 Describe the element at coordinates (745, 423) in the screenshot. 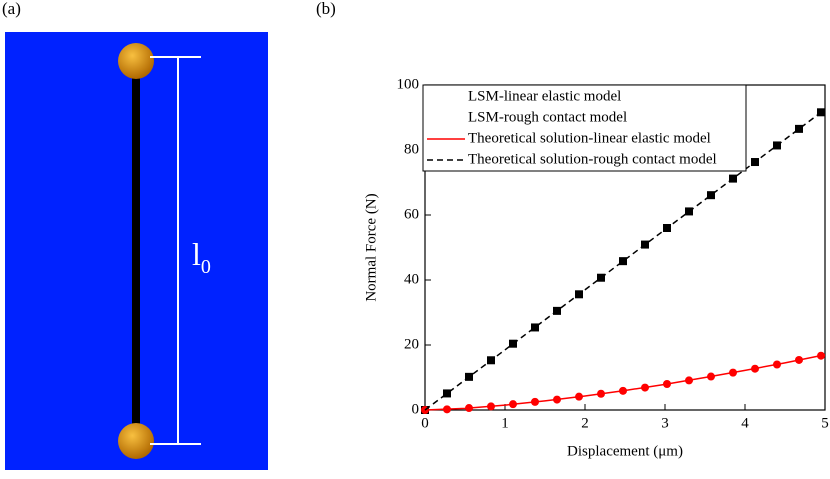

I see `x-tick-label: 4` at that location.